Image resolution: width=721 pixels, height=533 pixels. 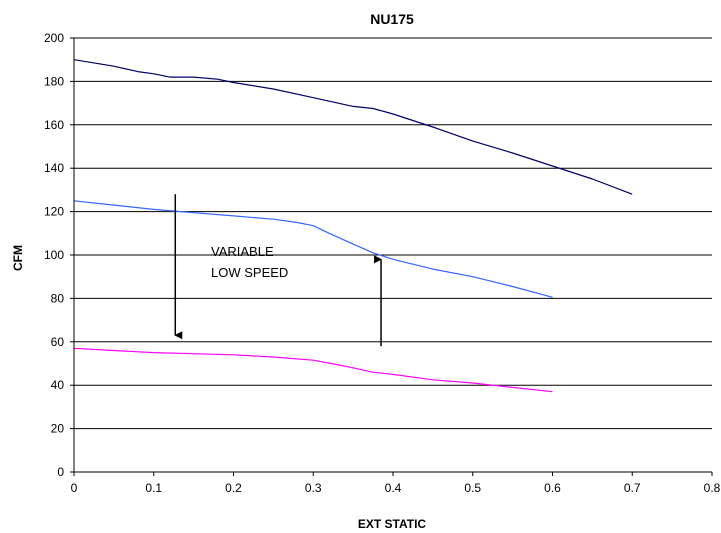 What do you see at coordinates (54, 38) in the screenshot?
I see `y-tick-label-10: 200` at bounding box center [54, 38].